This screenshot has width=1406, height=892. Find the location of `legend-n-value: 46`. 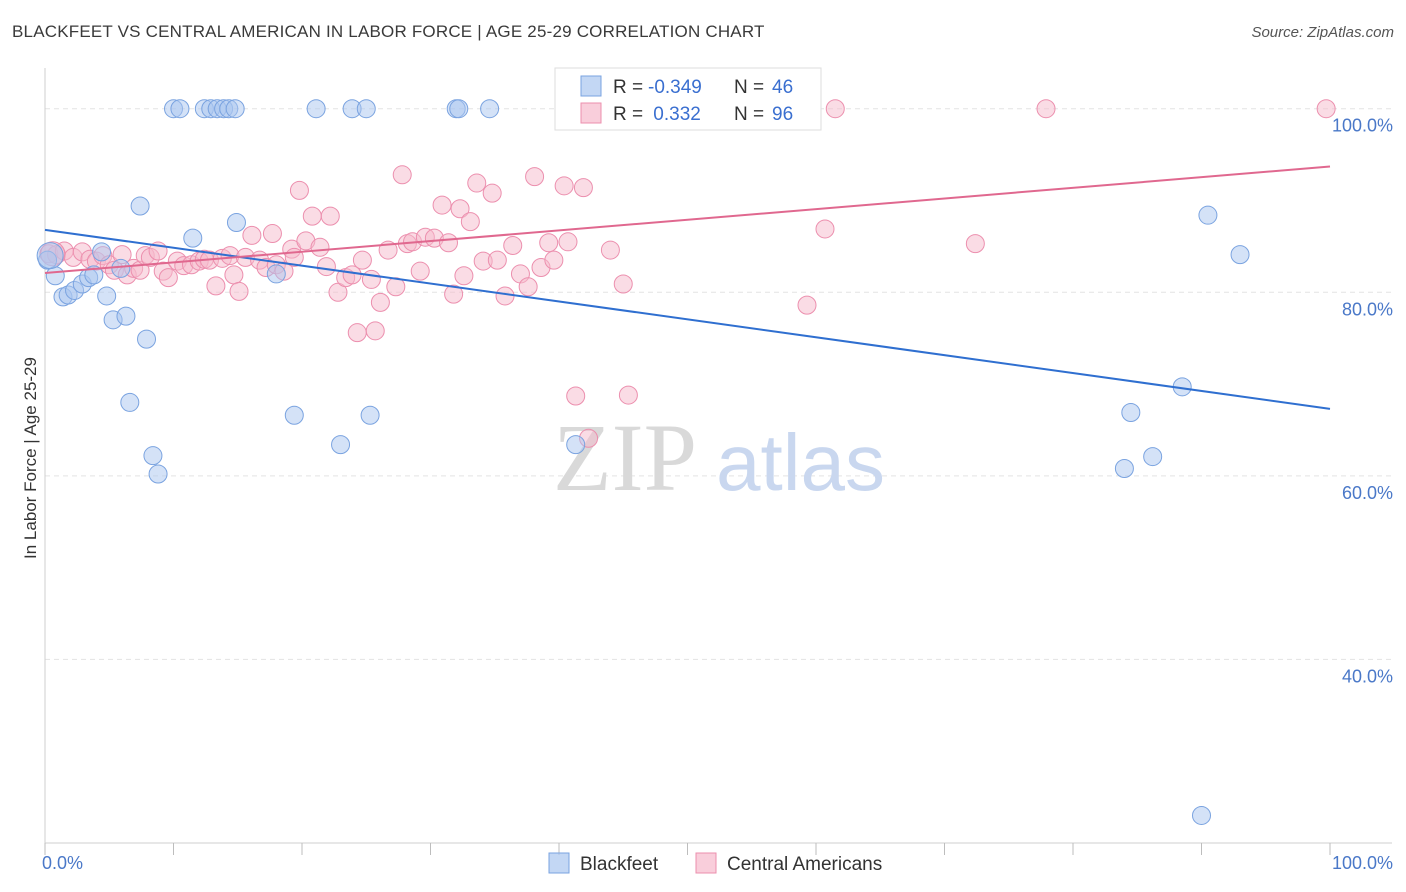

legend-n-value: 46 is located at coordinates (782, 87).